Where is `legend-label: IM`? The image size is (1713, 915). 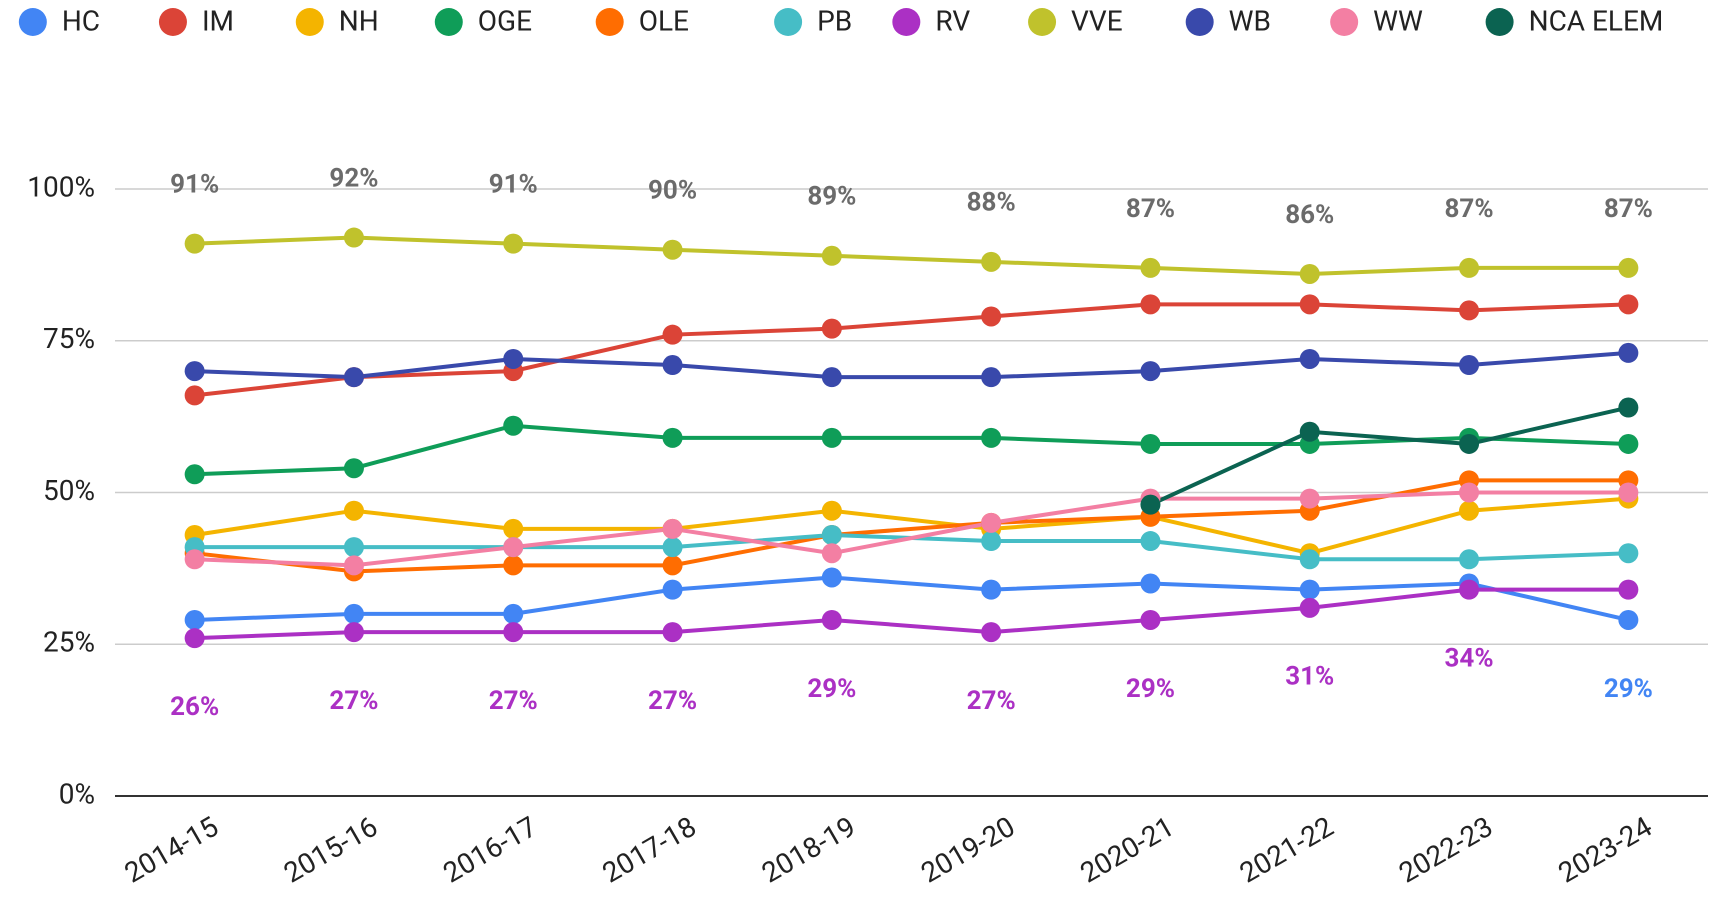
legend-label: IM is located at coordinates (218, 20).